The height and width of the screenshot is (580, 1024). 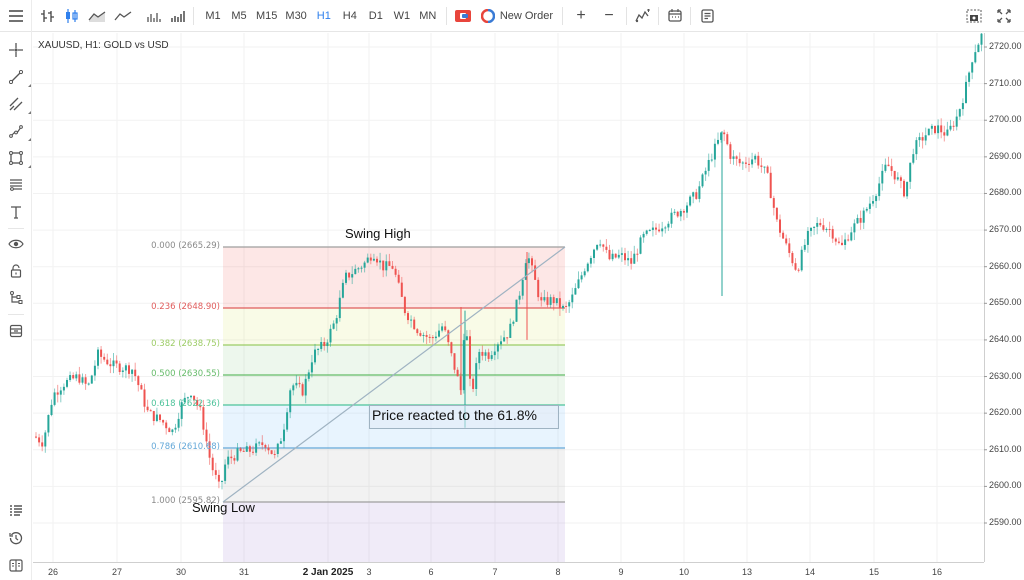 What do you see at coordinates (558, 572) in the screenshot?
I see `time-axis-label: 8` at bounding box center [558, 572].